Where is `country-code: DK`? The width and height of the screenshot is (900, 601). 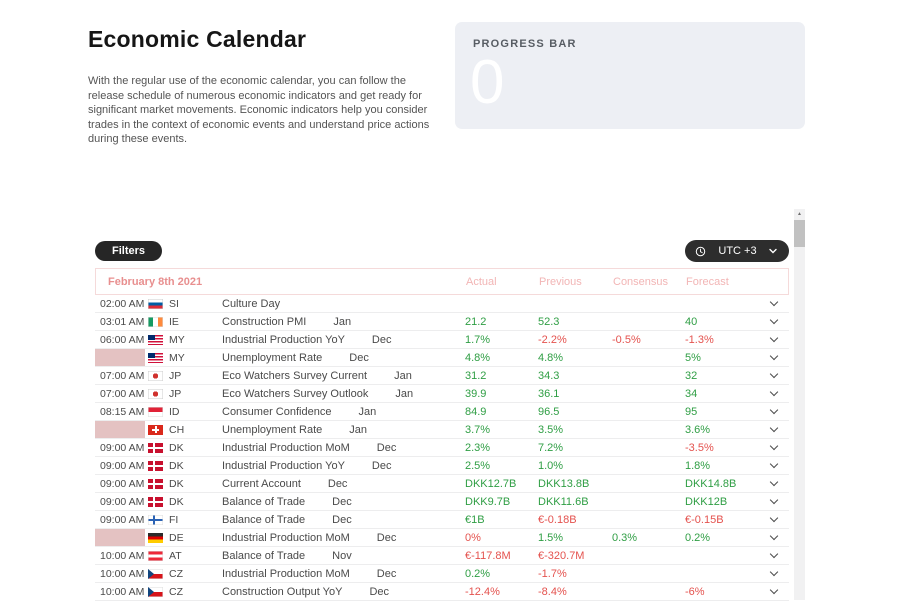 country-code: DK is located at coordinates (176, 501).